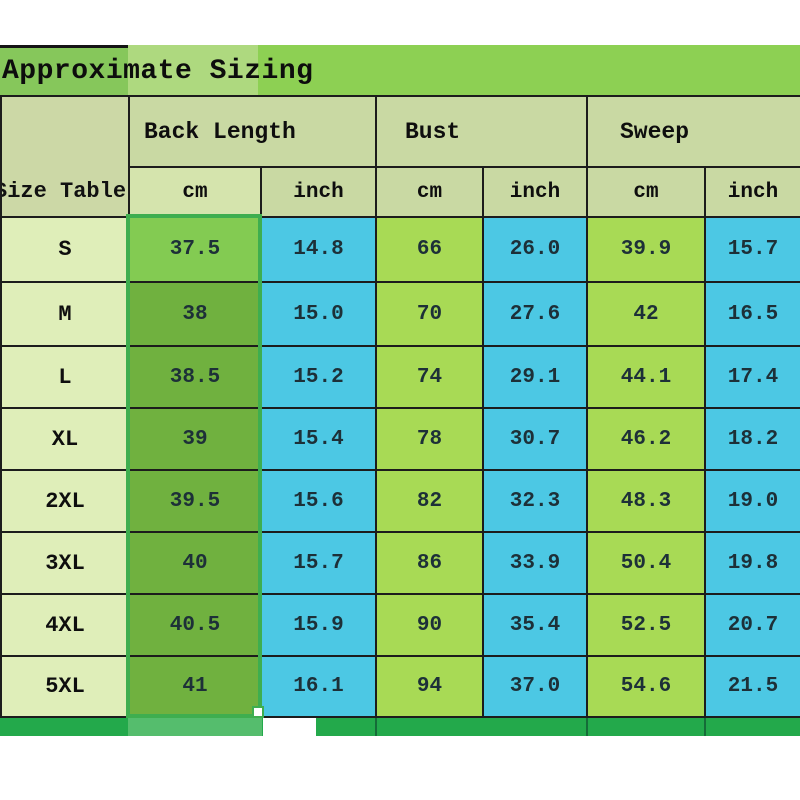 The image size is (800, 800). Describe the element at coordinates (195, 249) in the screenshot. I see `table-cell: 37.5` at that location.